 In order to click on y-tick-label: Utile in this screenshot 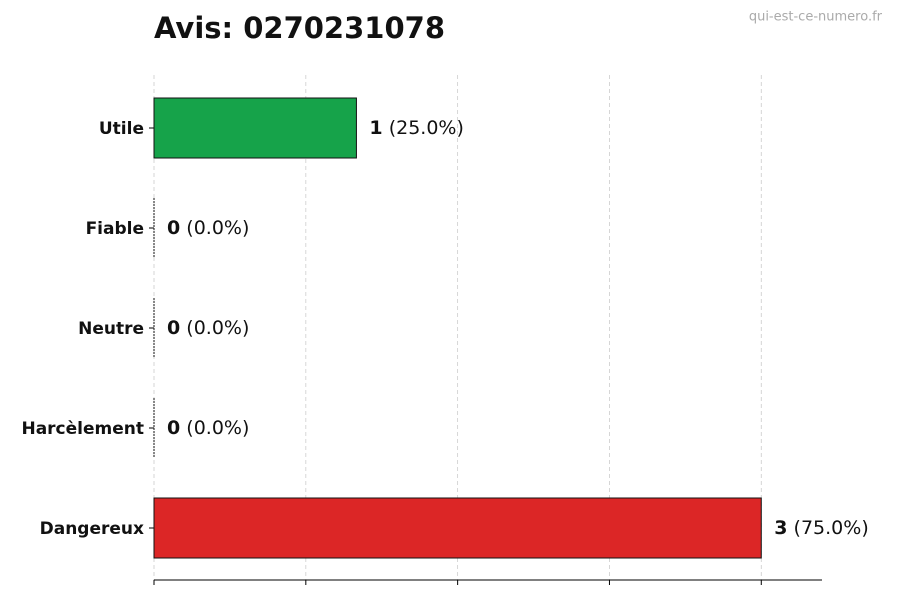, I will do `click(121, 129)`.